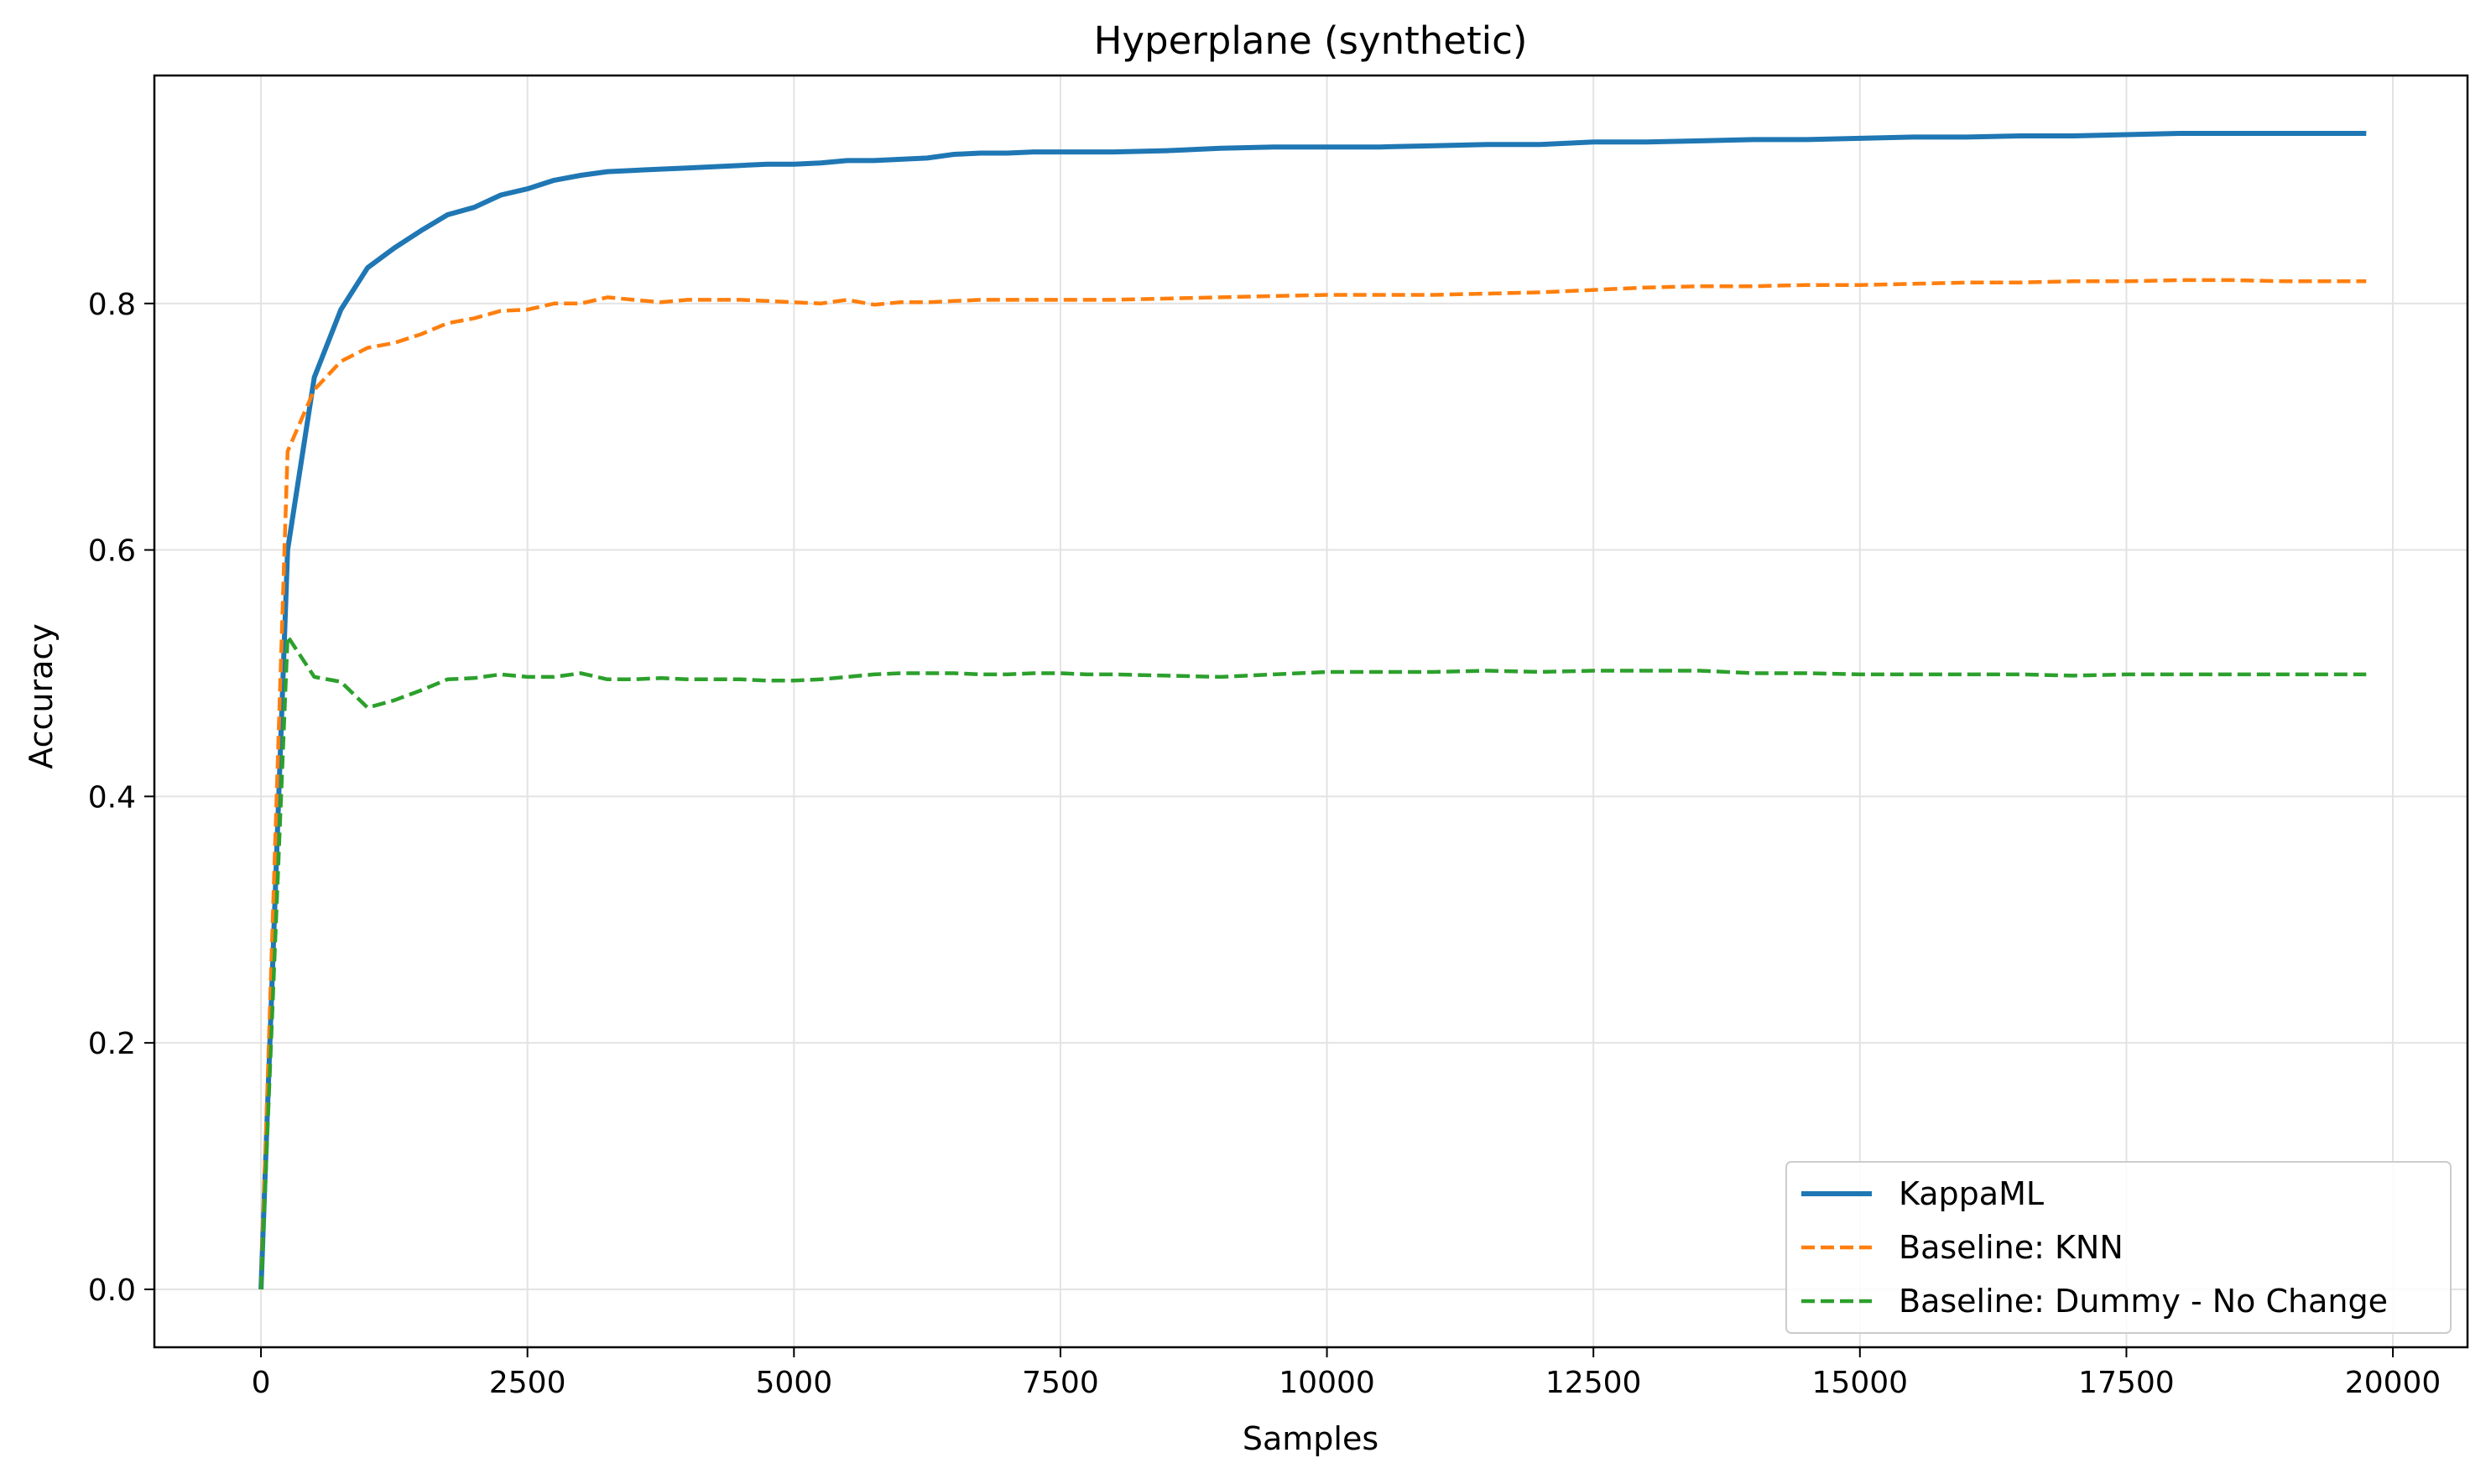  What do you see at coordinates (2393, 1383) in the screenshot?
I see `x-tick-label: 20000` at bounding box center [2393, 1383].